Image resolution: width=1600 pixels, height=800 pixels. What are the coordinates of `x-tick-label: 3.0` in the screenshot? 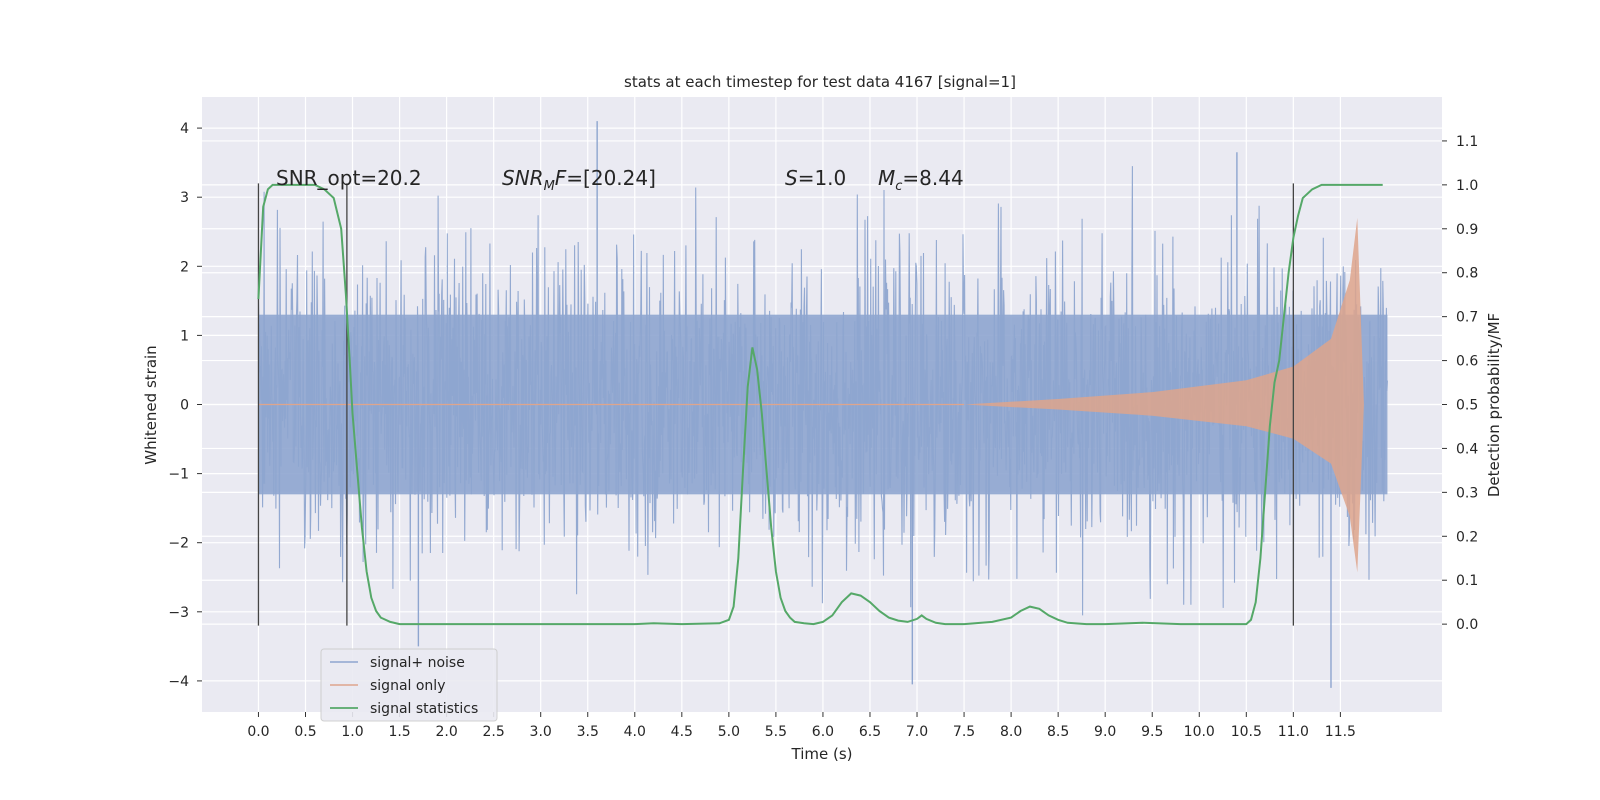 It's located at (541, 732).